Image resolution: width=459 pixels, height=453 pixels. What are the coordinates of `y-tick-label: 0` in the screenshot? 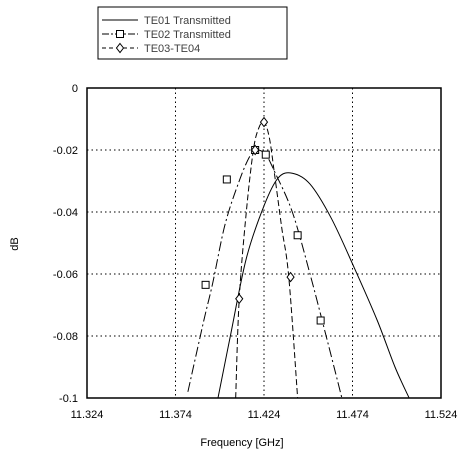 It's located at (75, 89).